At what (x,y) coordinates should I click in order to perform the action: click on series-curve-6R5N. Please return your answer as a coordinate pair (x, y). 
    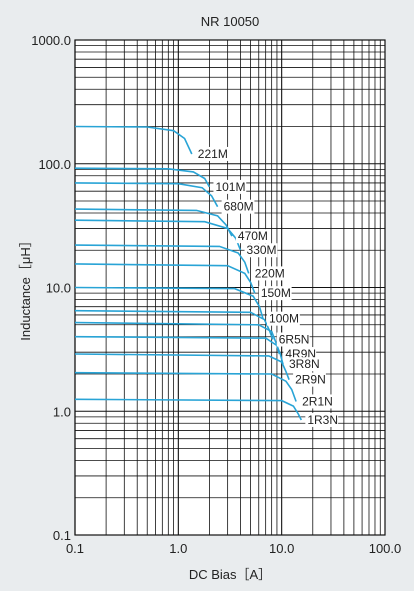
    Looking at the image, I should click on (174, 324).